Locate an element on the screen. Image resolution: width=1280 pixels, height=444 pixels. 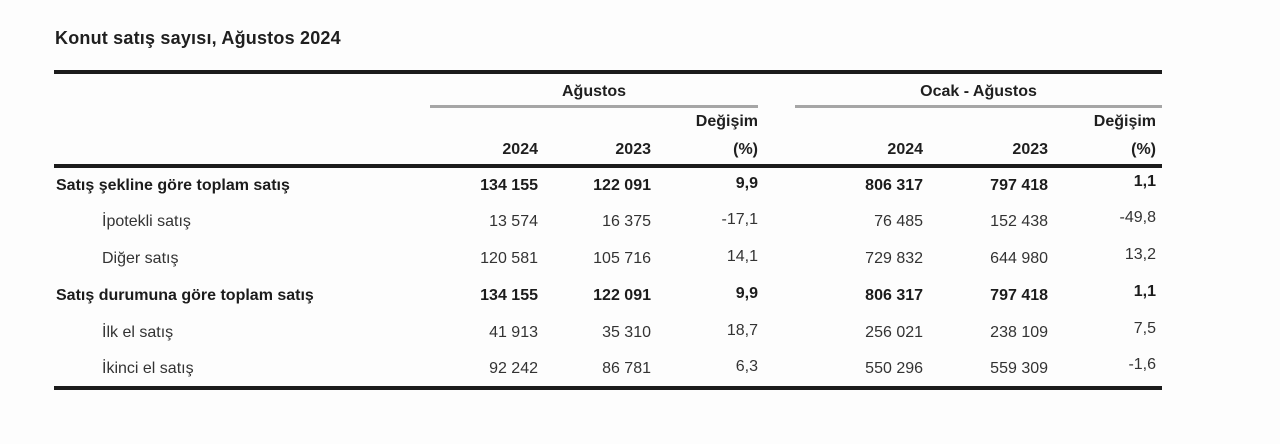
column-group-header-row: Ağustos Ocak - Ağustos is located at coordinates (608, 90).